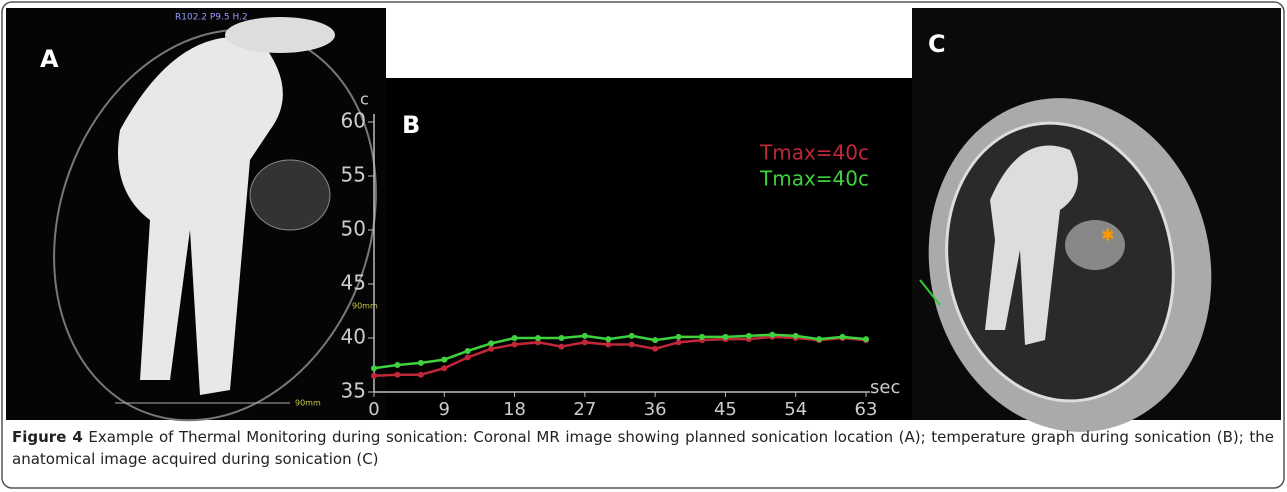  What do you see at coordinates (211, 18) in the screenshot?
I see `overlay-text: R102.2 P9.5 H.2` at bounding box center [211, 18].